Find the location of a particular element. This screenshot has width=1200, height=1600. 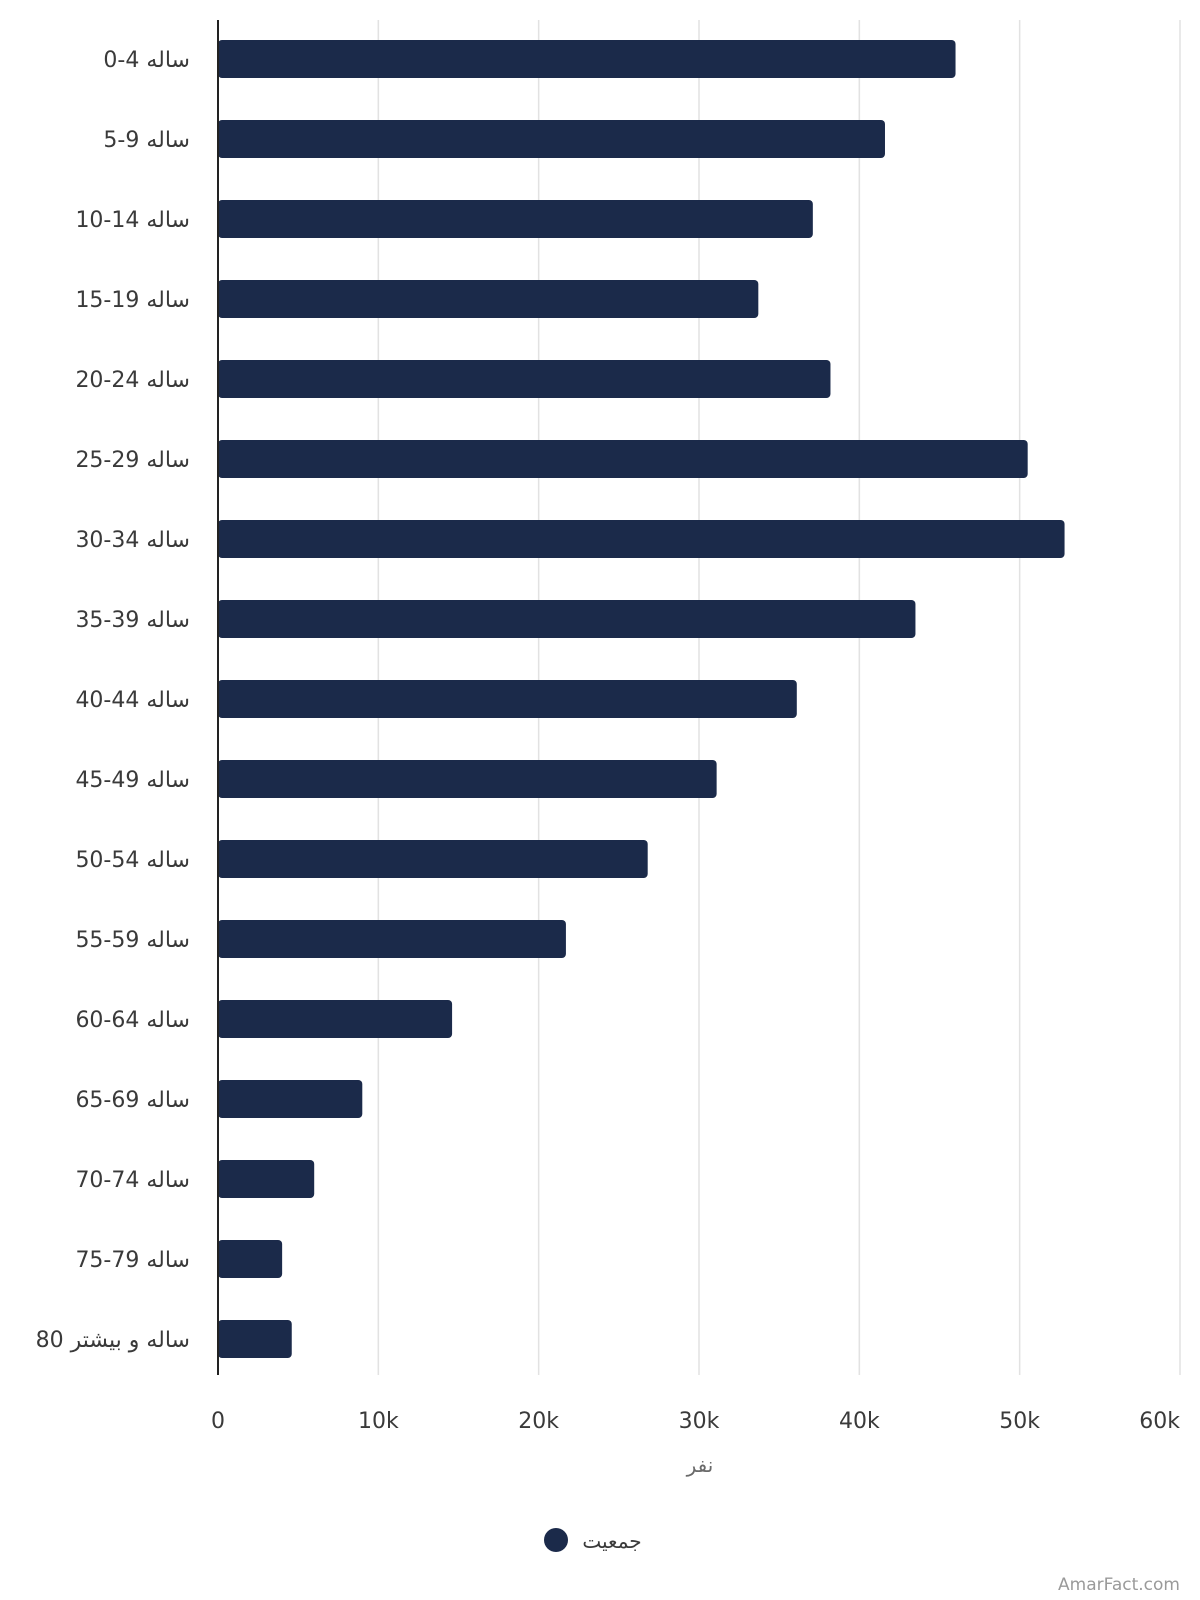

x-tick-labels: 0 10k 20k 30k 40k 50k 60k is located at coordinates (695, 1421).